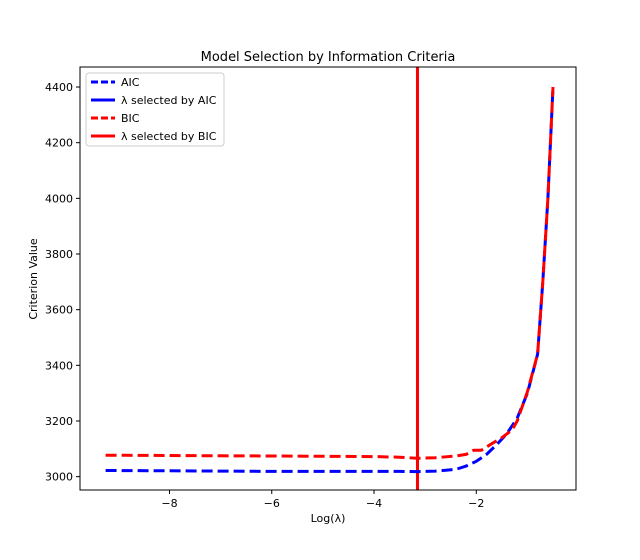 This screenshot has height=560, width=640. Describe the element at coordinates (328, 518) in the screenshot. I see `x-axis-label: Log(λ)` at that location.